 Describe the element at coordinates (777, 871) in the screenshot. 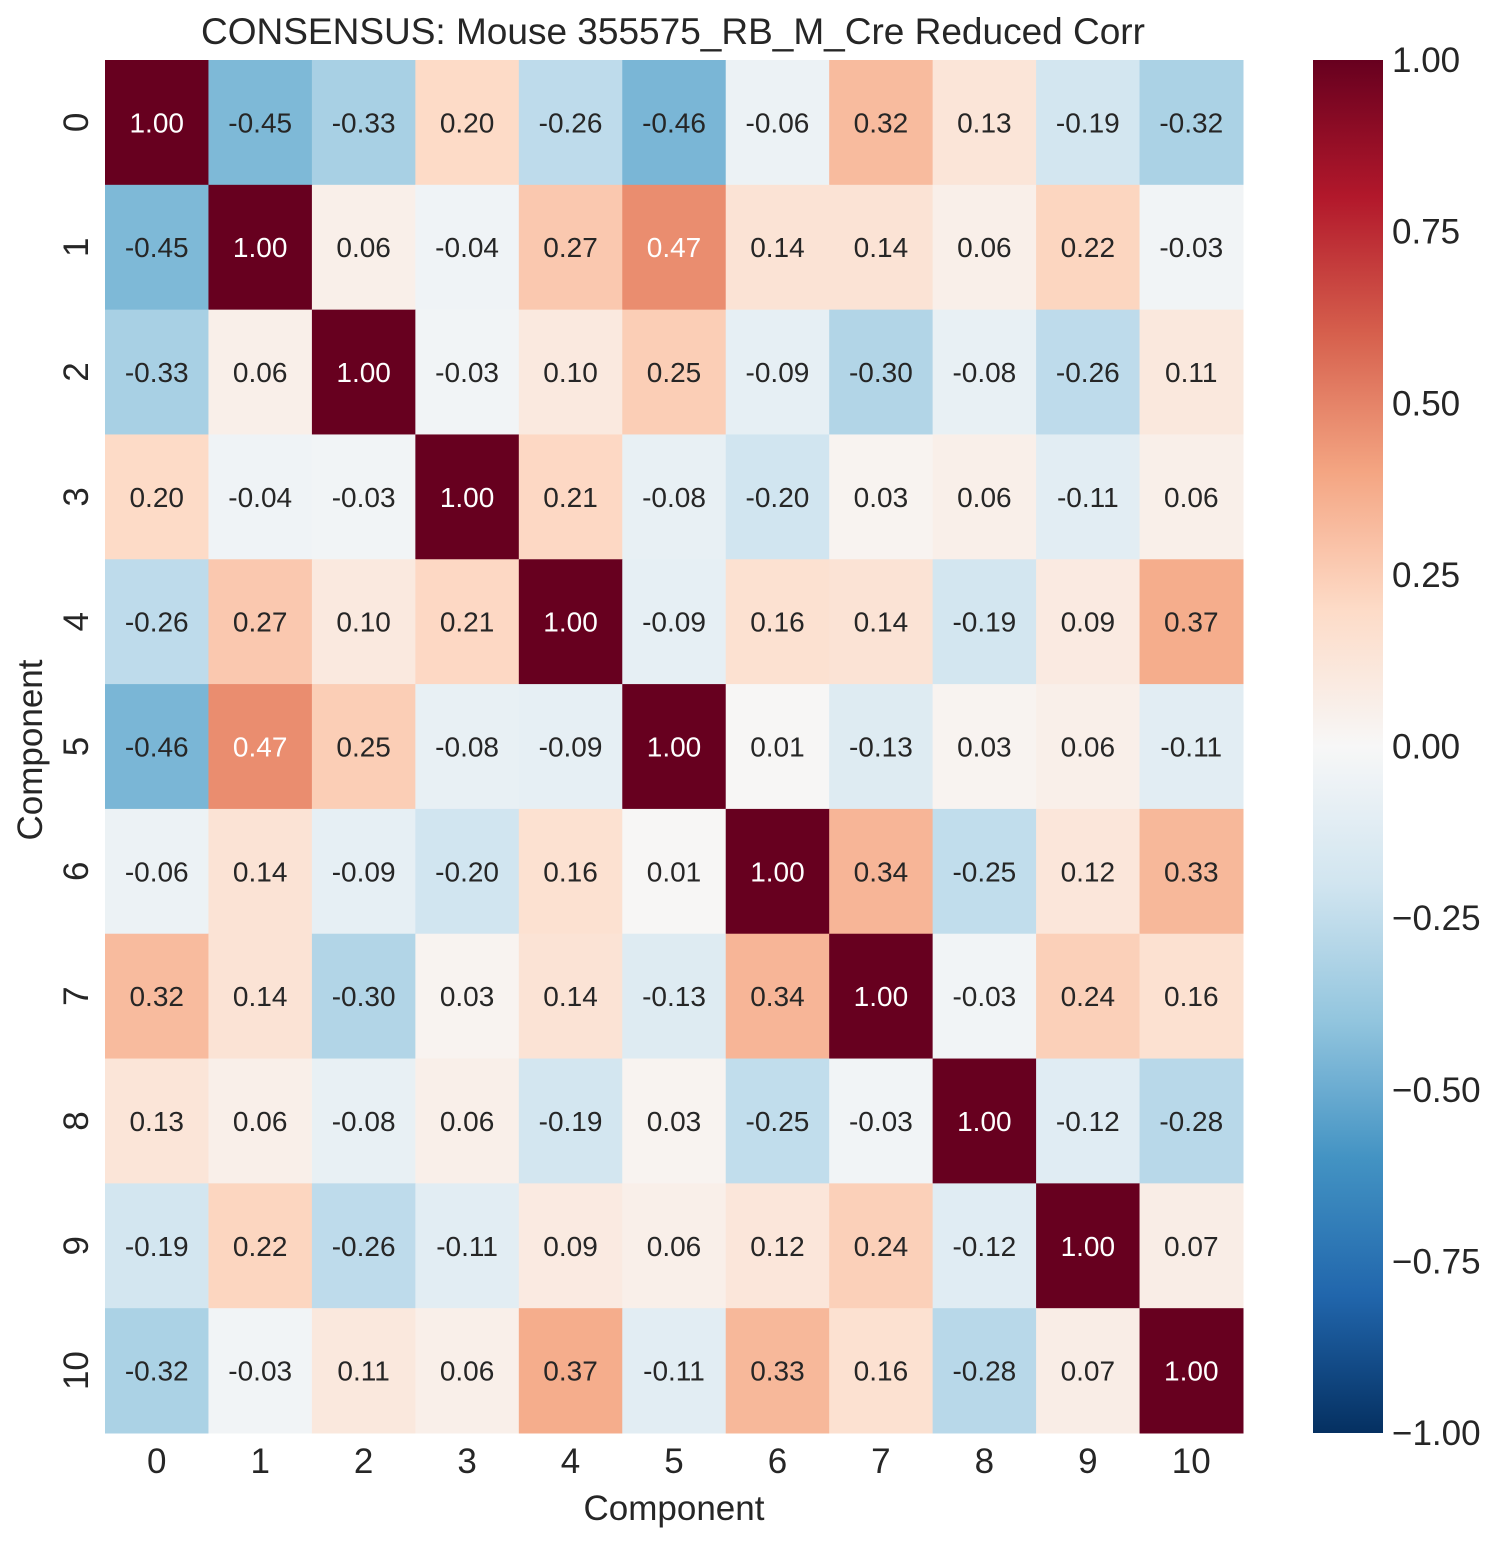

I see `cell-annotation-6-6: 1.00` at that location.